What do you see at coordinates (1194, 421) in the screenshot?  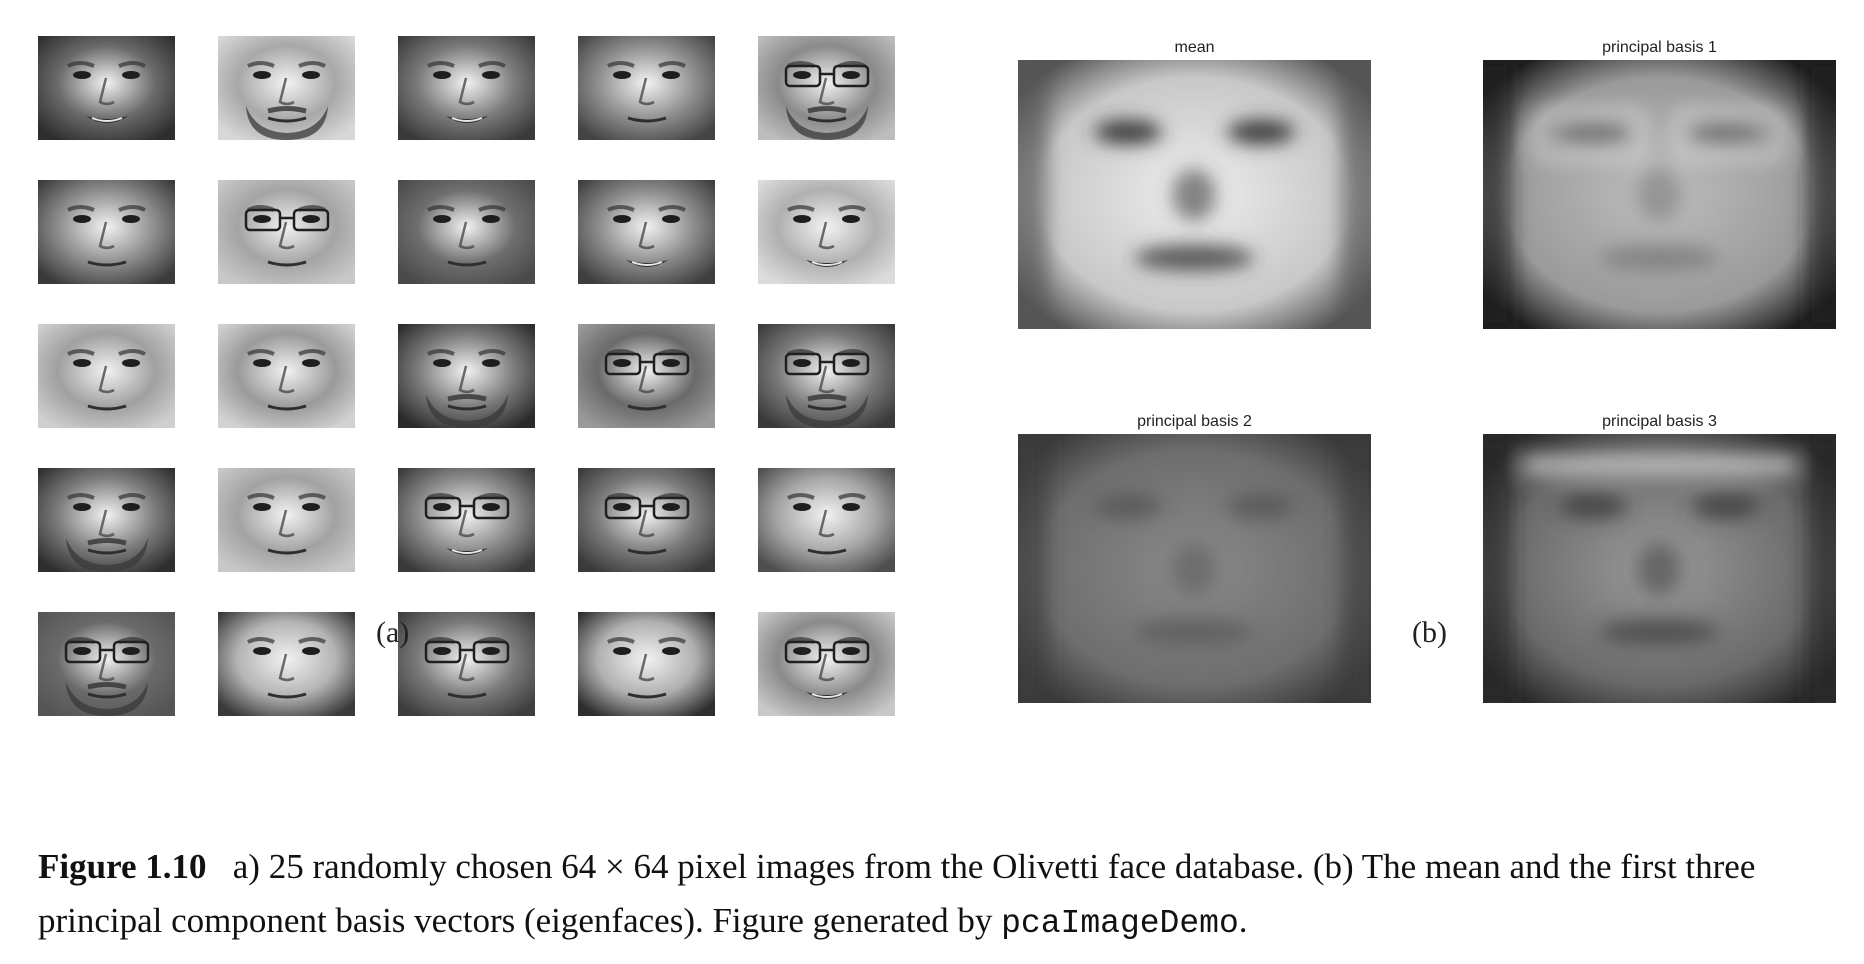 I see `eigenface-title: principal basis 2` at bounding box center [1194, 421].